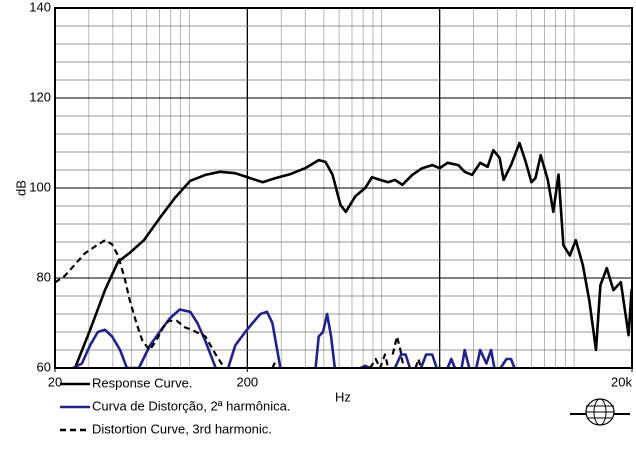 This screenshot has height=468, width=636. I want to click on y-tick-label: 80, so click(44, 276).